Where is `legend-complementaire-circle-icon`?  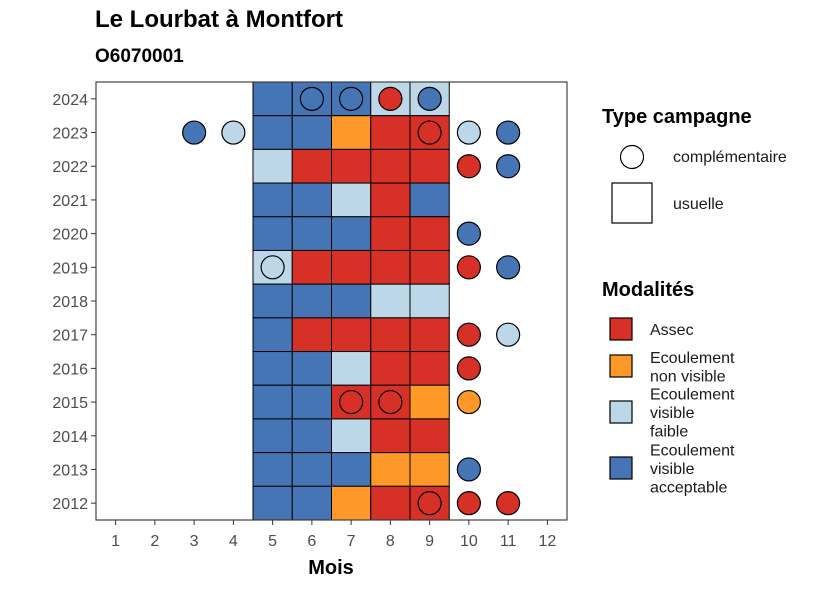
legend-complementaire-circle-icon is located at coordinates (632, 157).